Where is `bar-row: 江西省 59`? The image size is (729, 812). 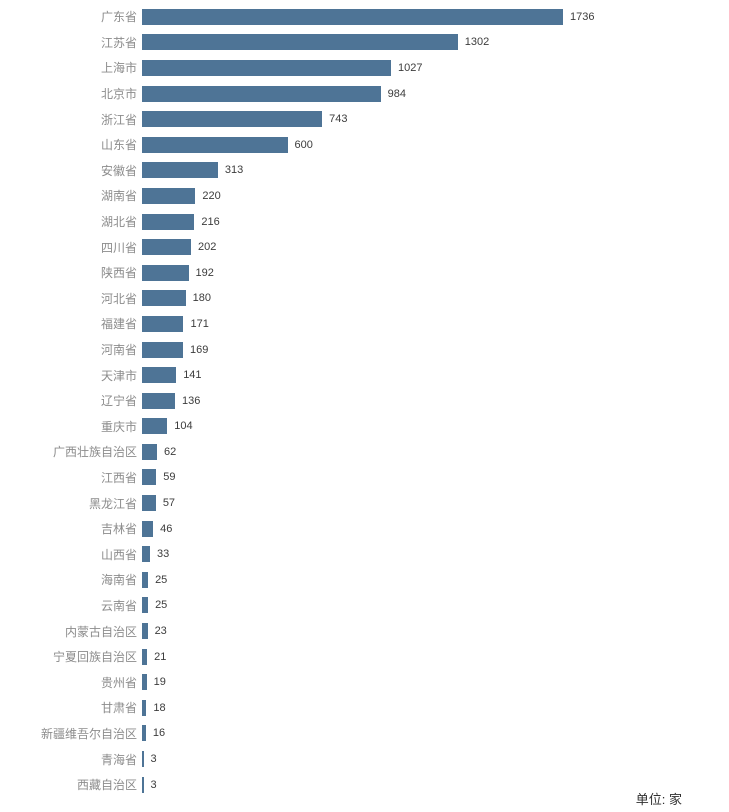 bar-row: 江西省 59 is located at coordinates (364, 478).